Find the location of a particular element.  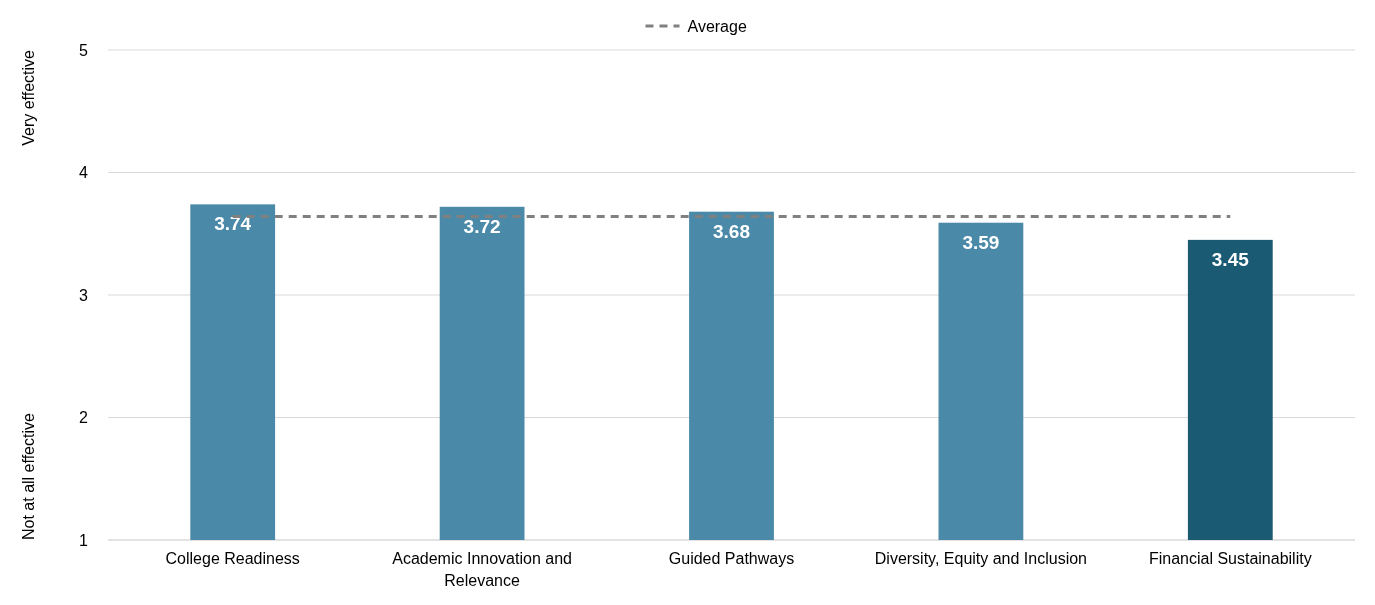

x-tick-label: Academic Innovation and Relevance is located at coordinates (482, 569).